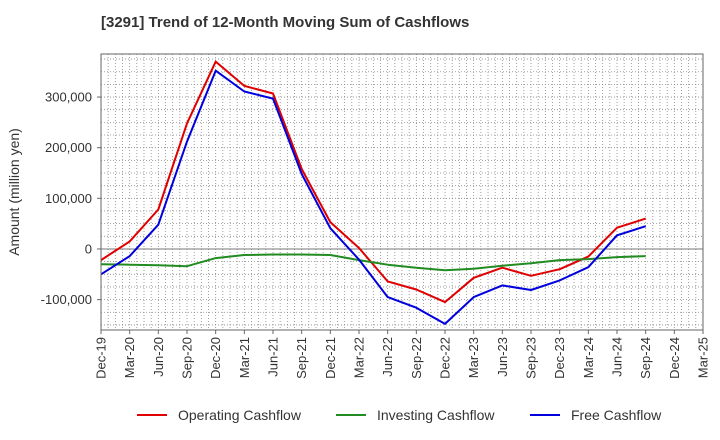 The image size is (720, 440). Describe the element at coordinates (703, 357) in the screenshot. I see `x-tick-label: Mar-25` at that location.